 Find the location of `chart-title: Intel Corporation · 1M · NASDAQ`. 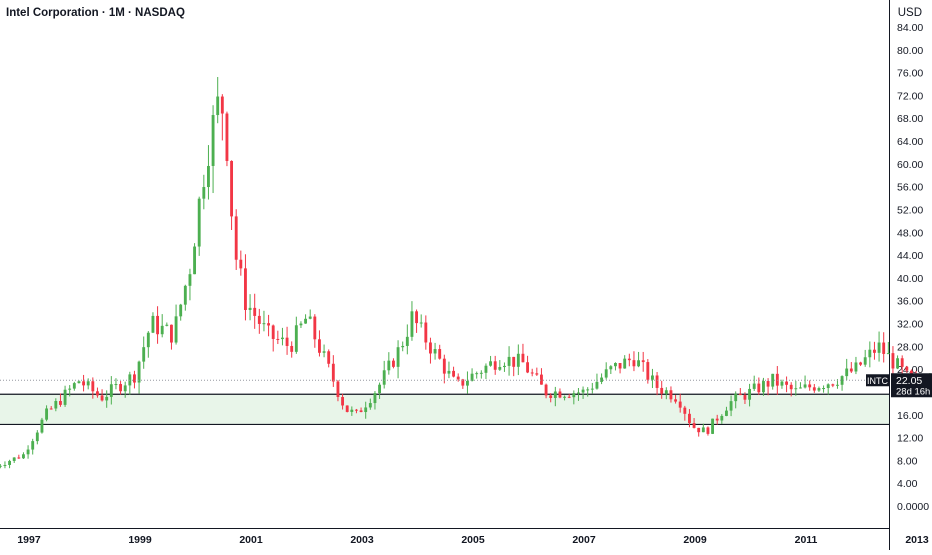

chart-title: Intel Corporation · 1M · NASDAQ is located at coordinates (95, 13).